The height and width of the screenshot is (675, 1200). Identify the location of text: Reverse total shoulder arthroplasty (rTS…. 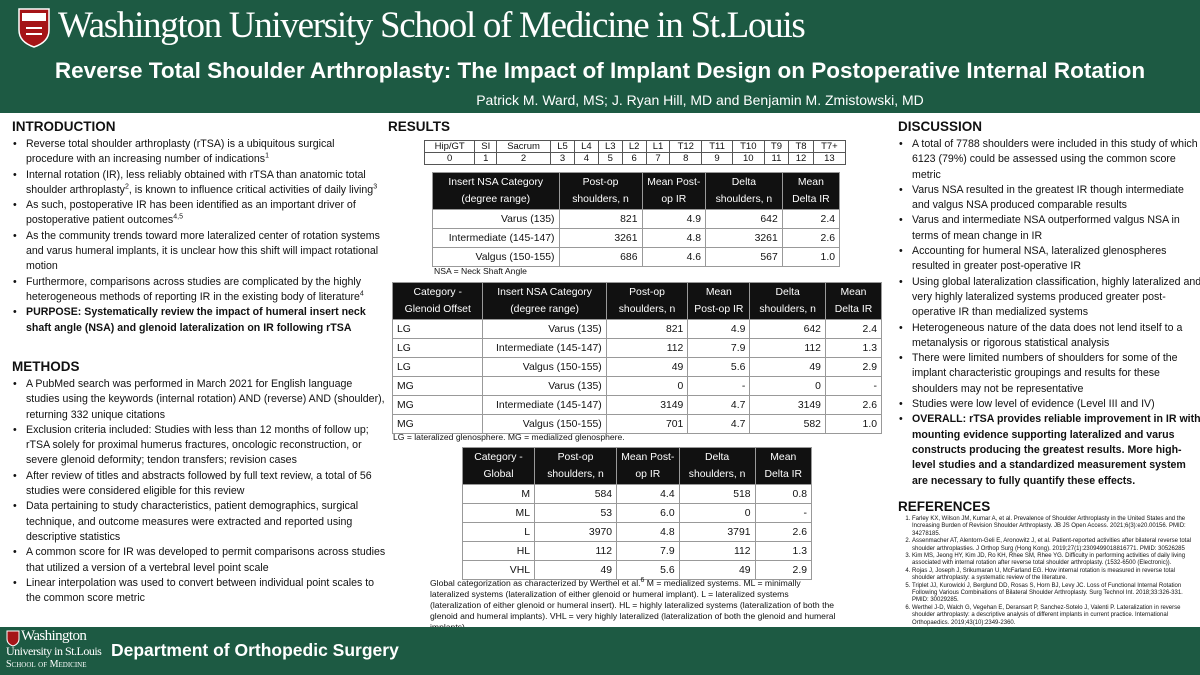
(180, 152).